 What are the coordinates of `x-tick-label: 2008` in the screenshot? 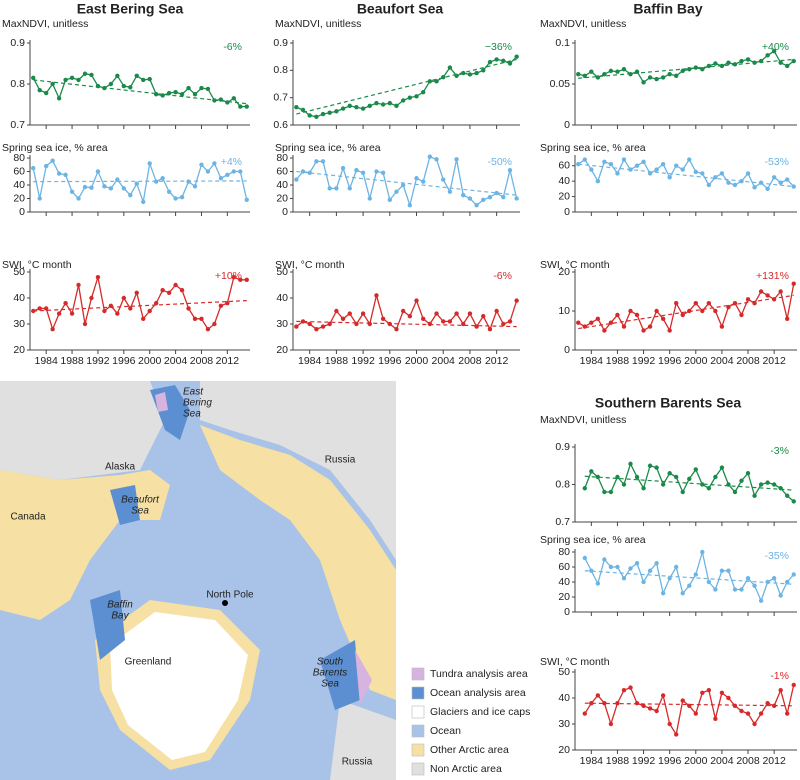 It's located at (748, 761).